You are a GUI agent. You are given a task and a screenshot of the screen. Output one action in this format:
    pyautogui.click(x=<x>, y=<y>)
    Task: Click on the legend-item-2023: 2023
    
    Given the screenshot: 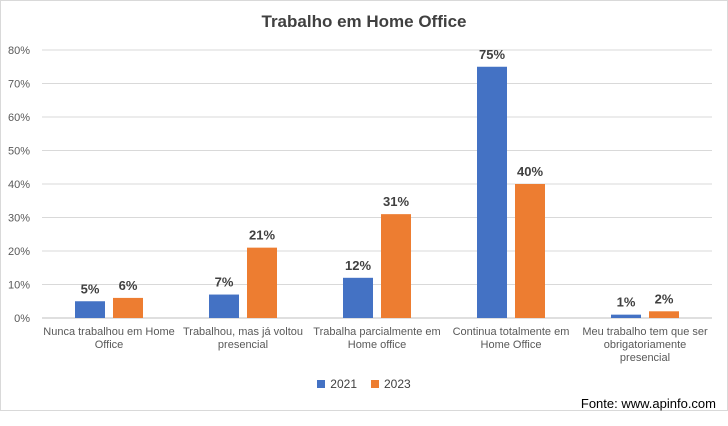 What is the action you would take?
    pyautogui.click(x=391, y=384)
    